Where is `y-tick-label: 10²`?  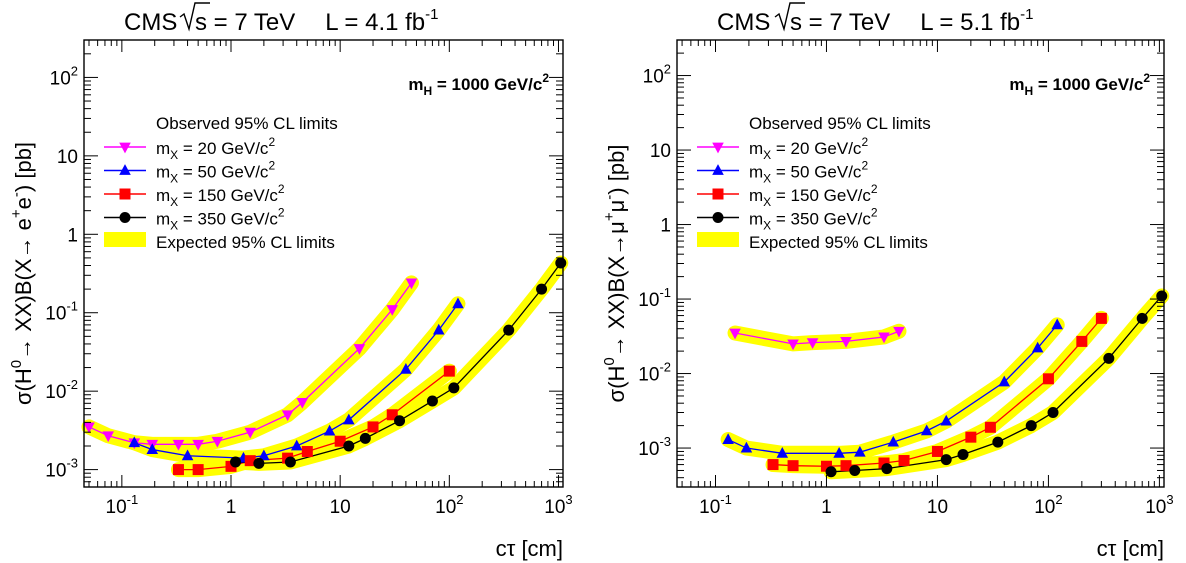 y-tick-label: 10² is located at coordinates (657, 75).